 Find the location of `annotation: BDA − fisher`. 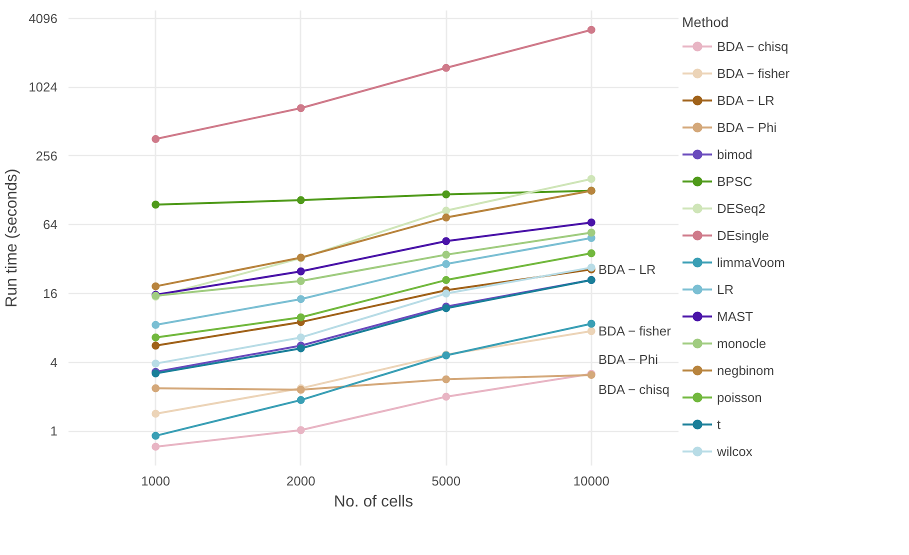

annotation: BDA − fisher is located at coordinates (635, 331).